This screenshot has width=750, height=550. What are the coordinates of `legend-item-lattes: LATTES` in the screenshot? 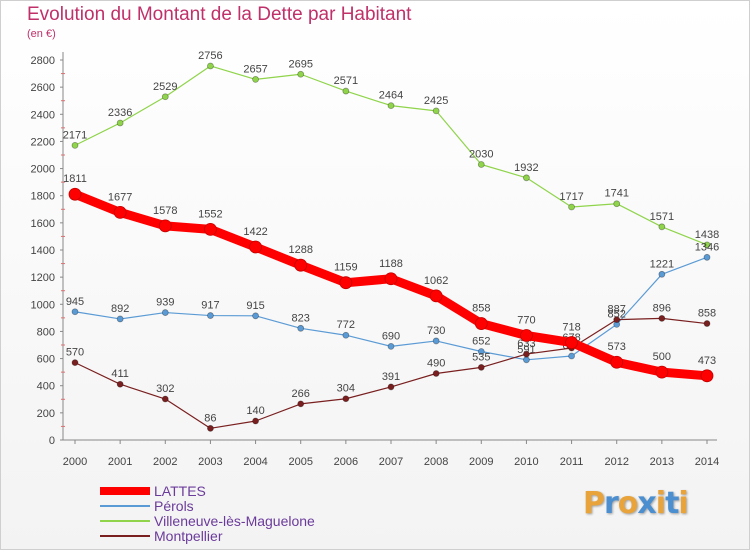 It's located at (260, 491).